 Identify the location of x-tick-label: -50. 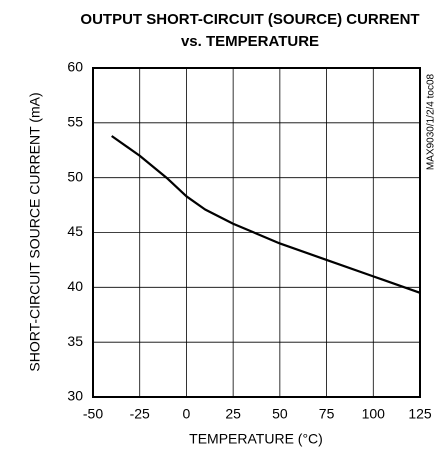
(93, 414).